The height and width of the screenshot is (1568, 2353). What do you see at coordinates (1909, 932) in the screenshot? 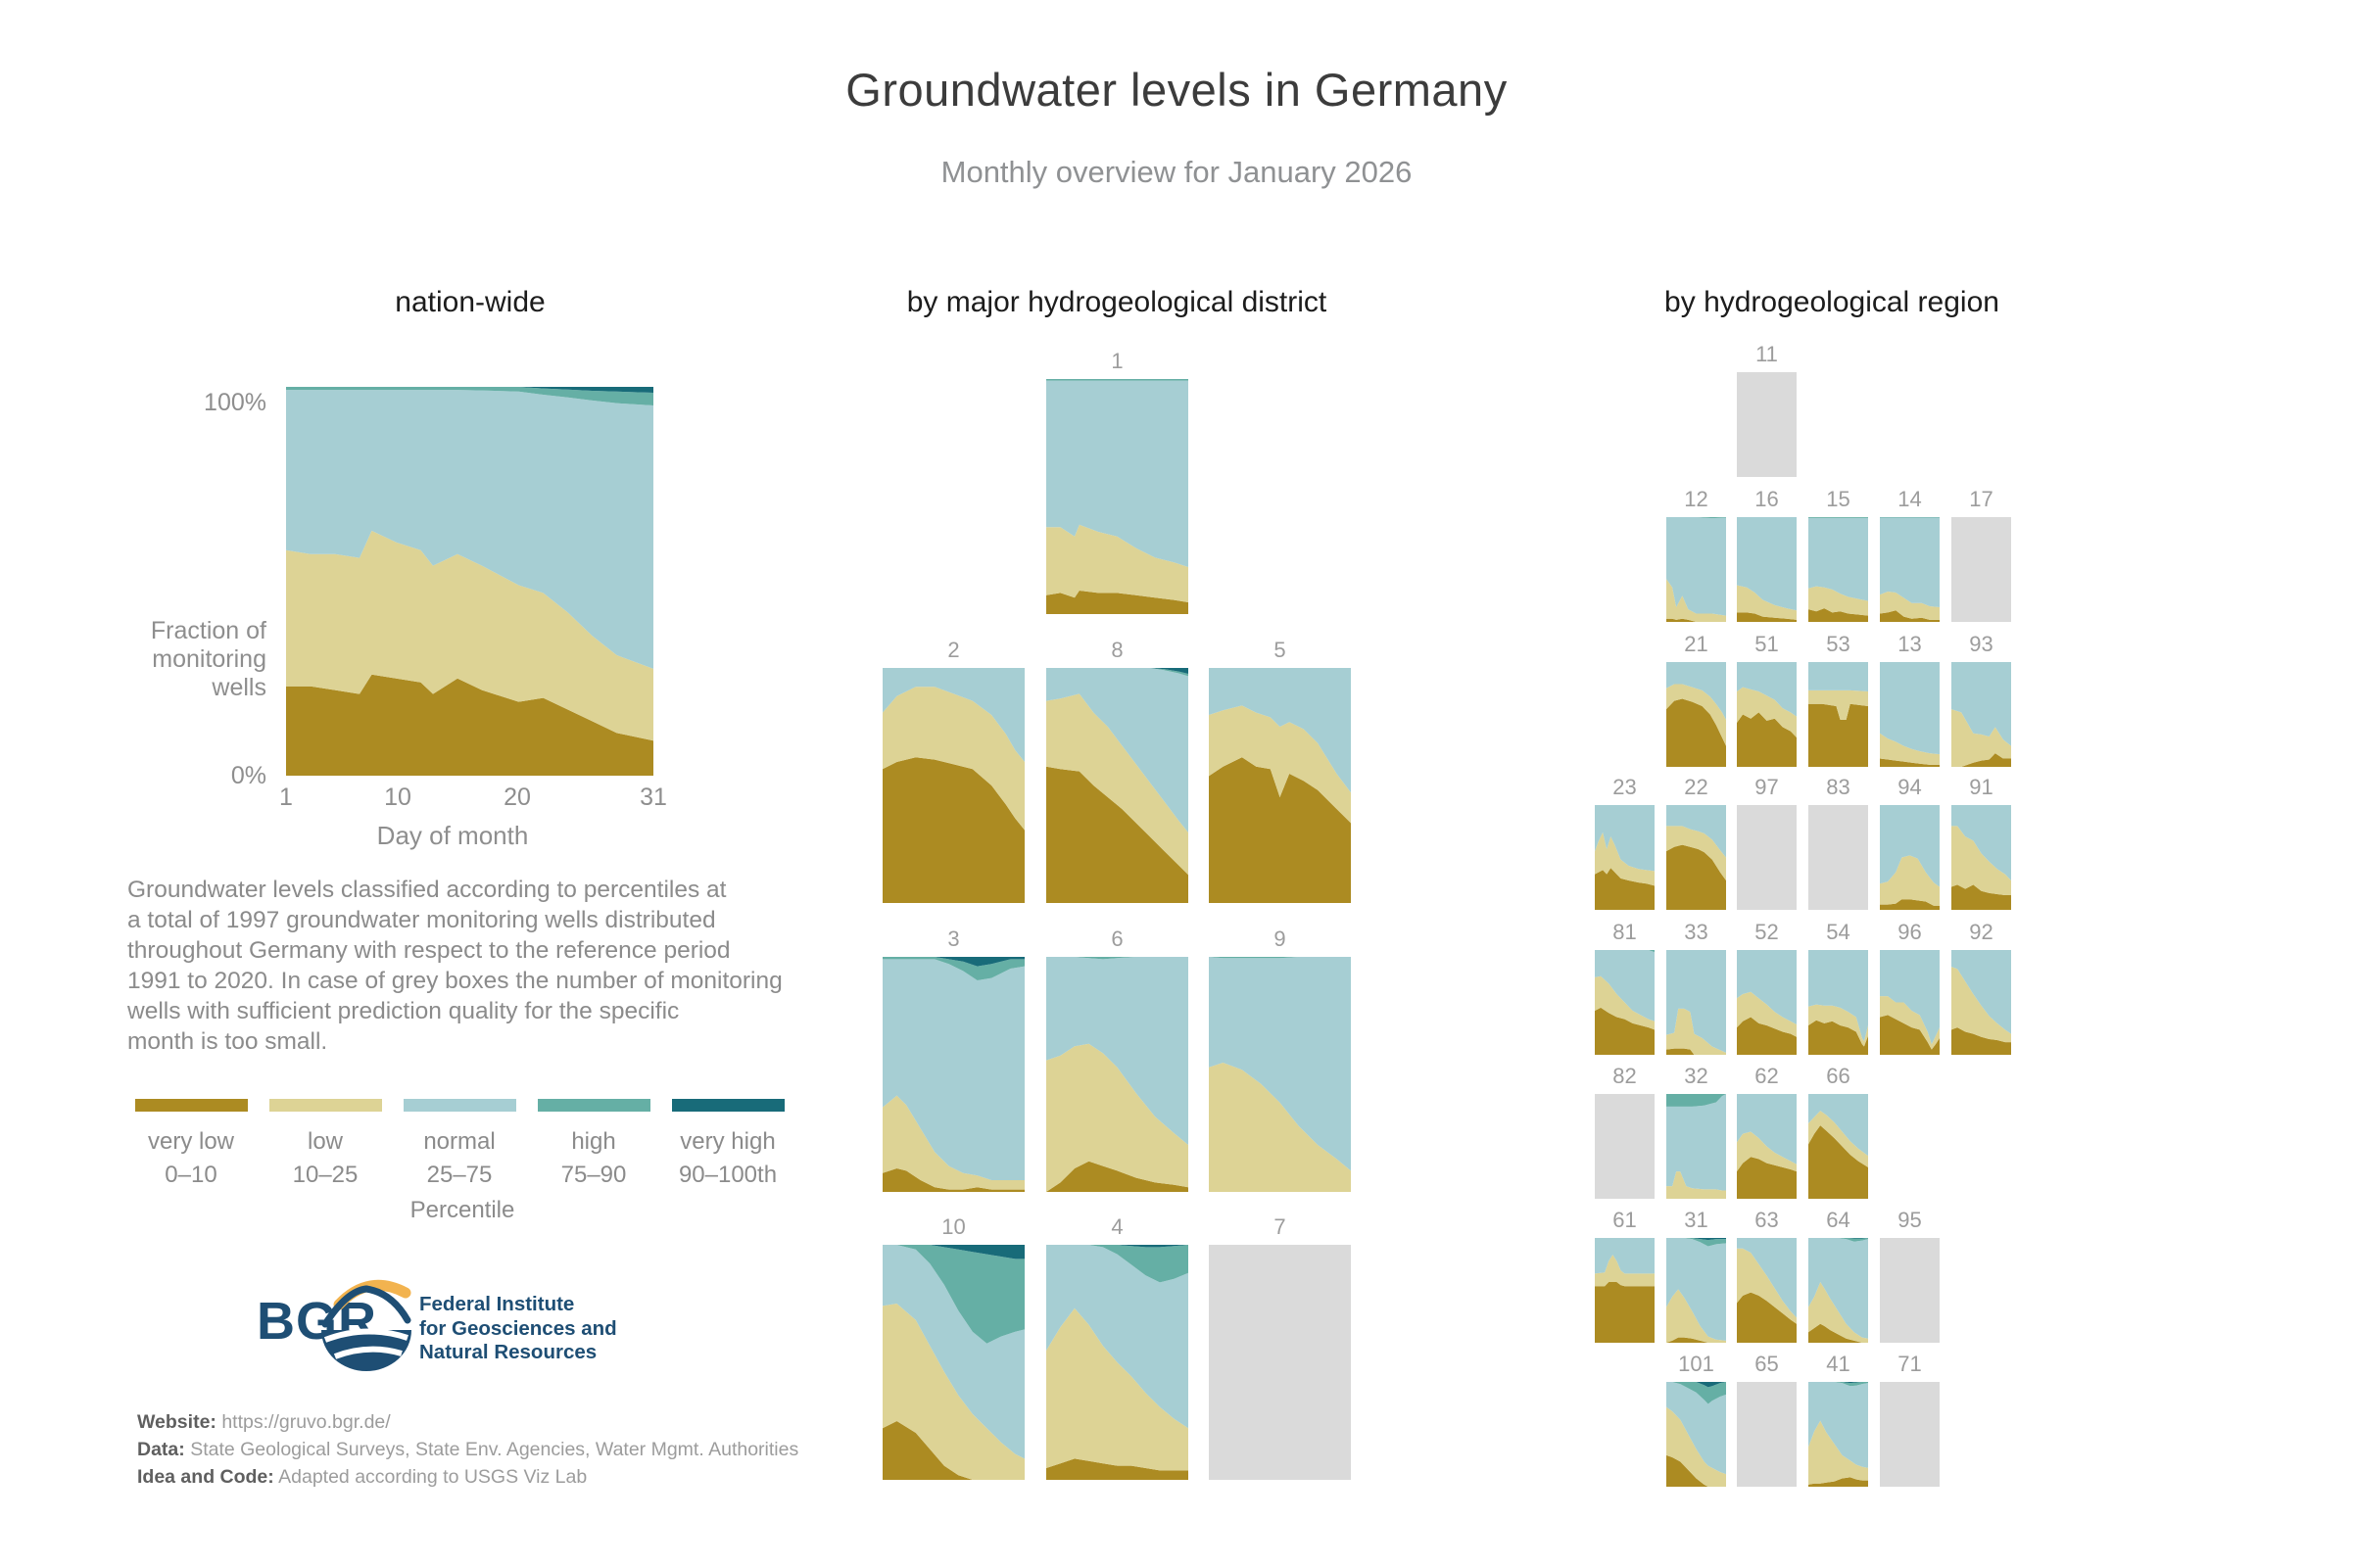
I see `region-label-96: 96` at bounding box center [1909, 932].